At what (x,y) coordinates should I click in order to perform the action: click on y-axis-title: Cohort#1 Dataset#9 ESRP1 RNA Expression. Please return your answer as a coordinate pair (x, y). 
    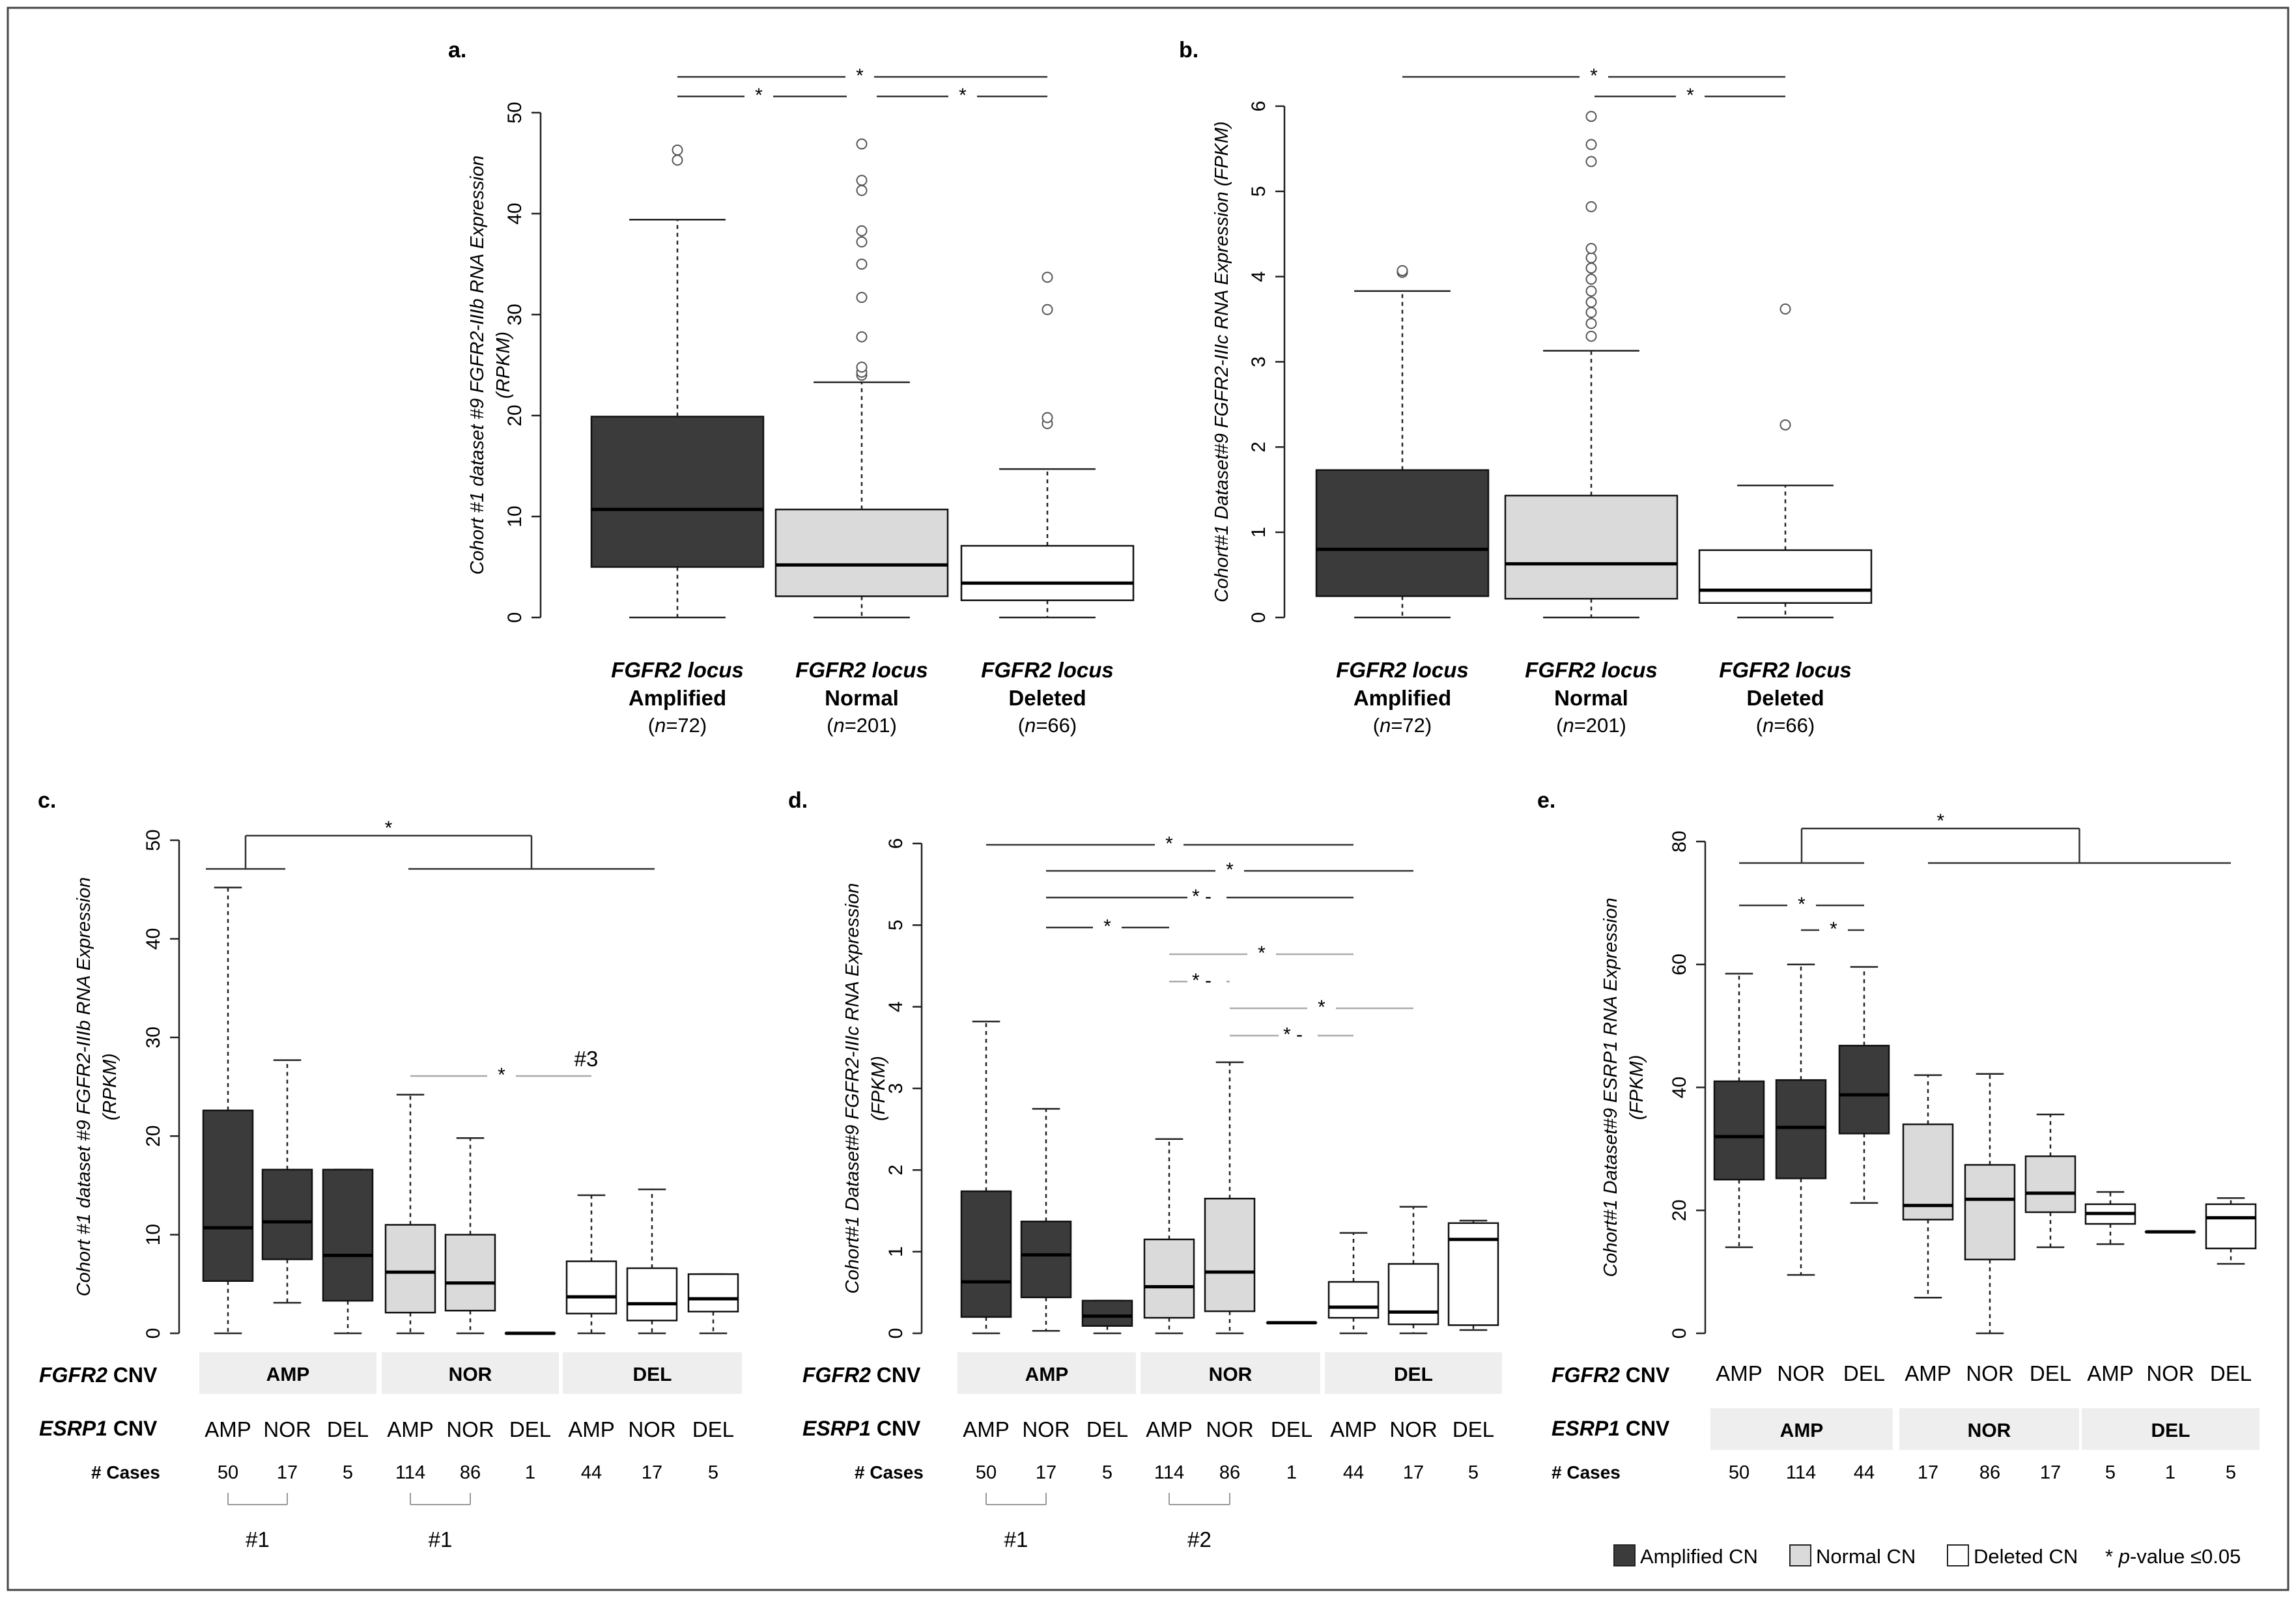
    Looking at the image, I should click on (1611, 1087).